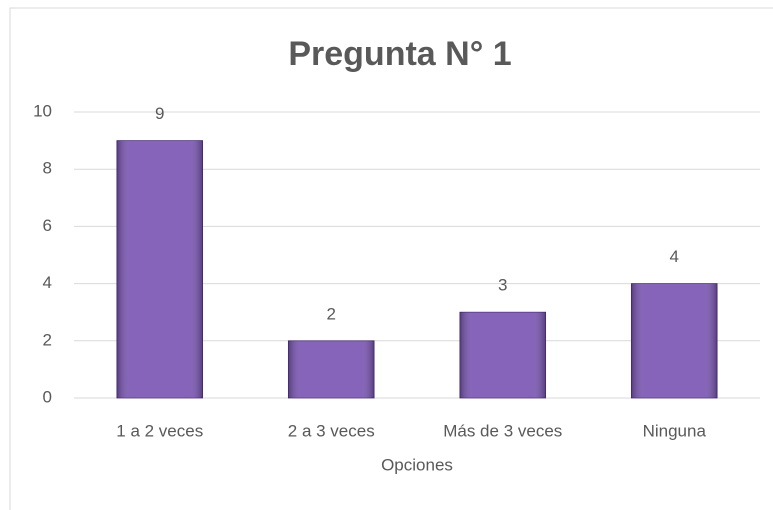 The height and width of the screenshot is (510, 773). What do you see at coordinates (674, 256) in the screenshot?
I see `data-label: 4` at bounding box center [674, 256].